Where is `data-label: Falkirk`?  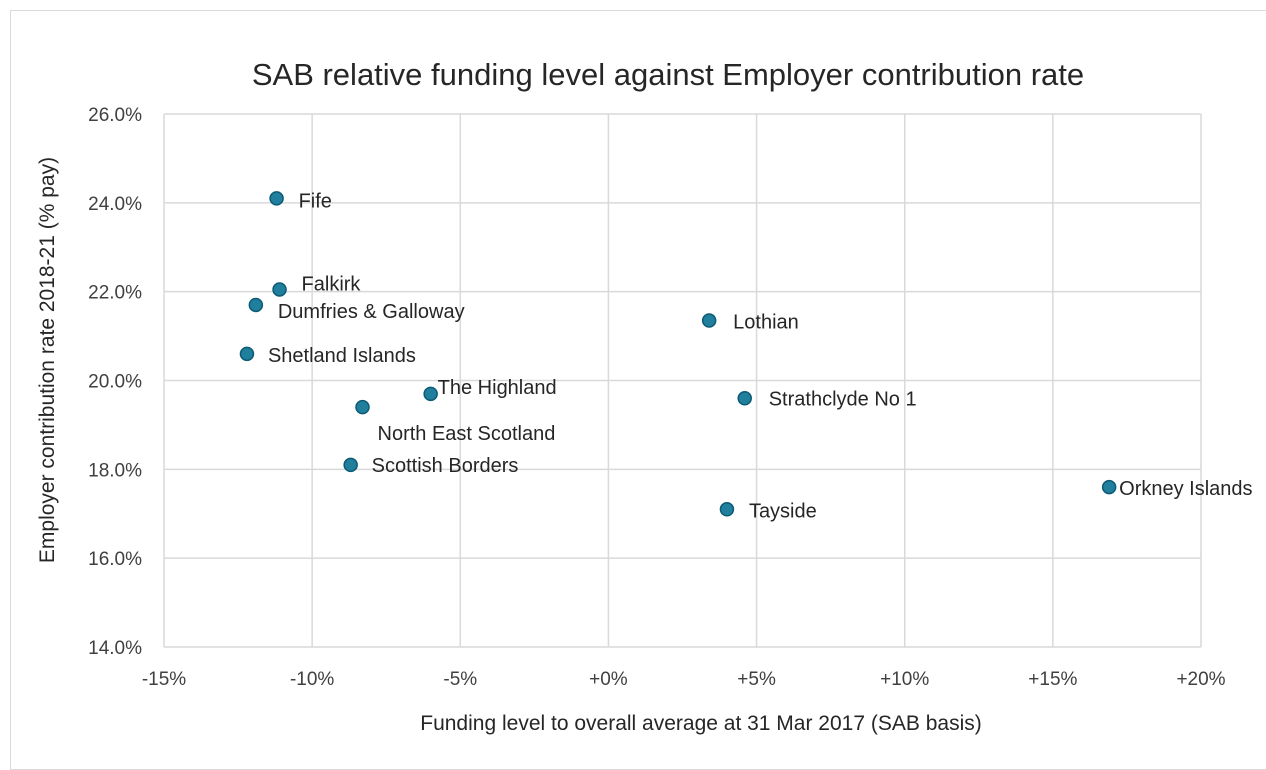
data-label: Falkirk is located at coordinates (332, 284).